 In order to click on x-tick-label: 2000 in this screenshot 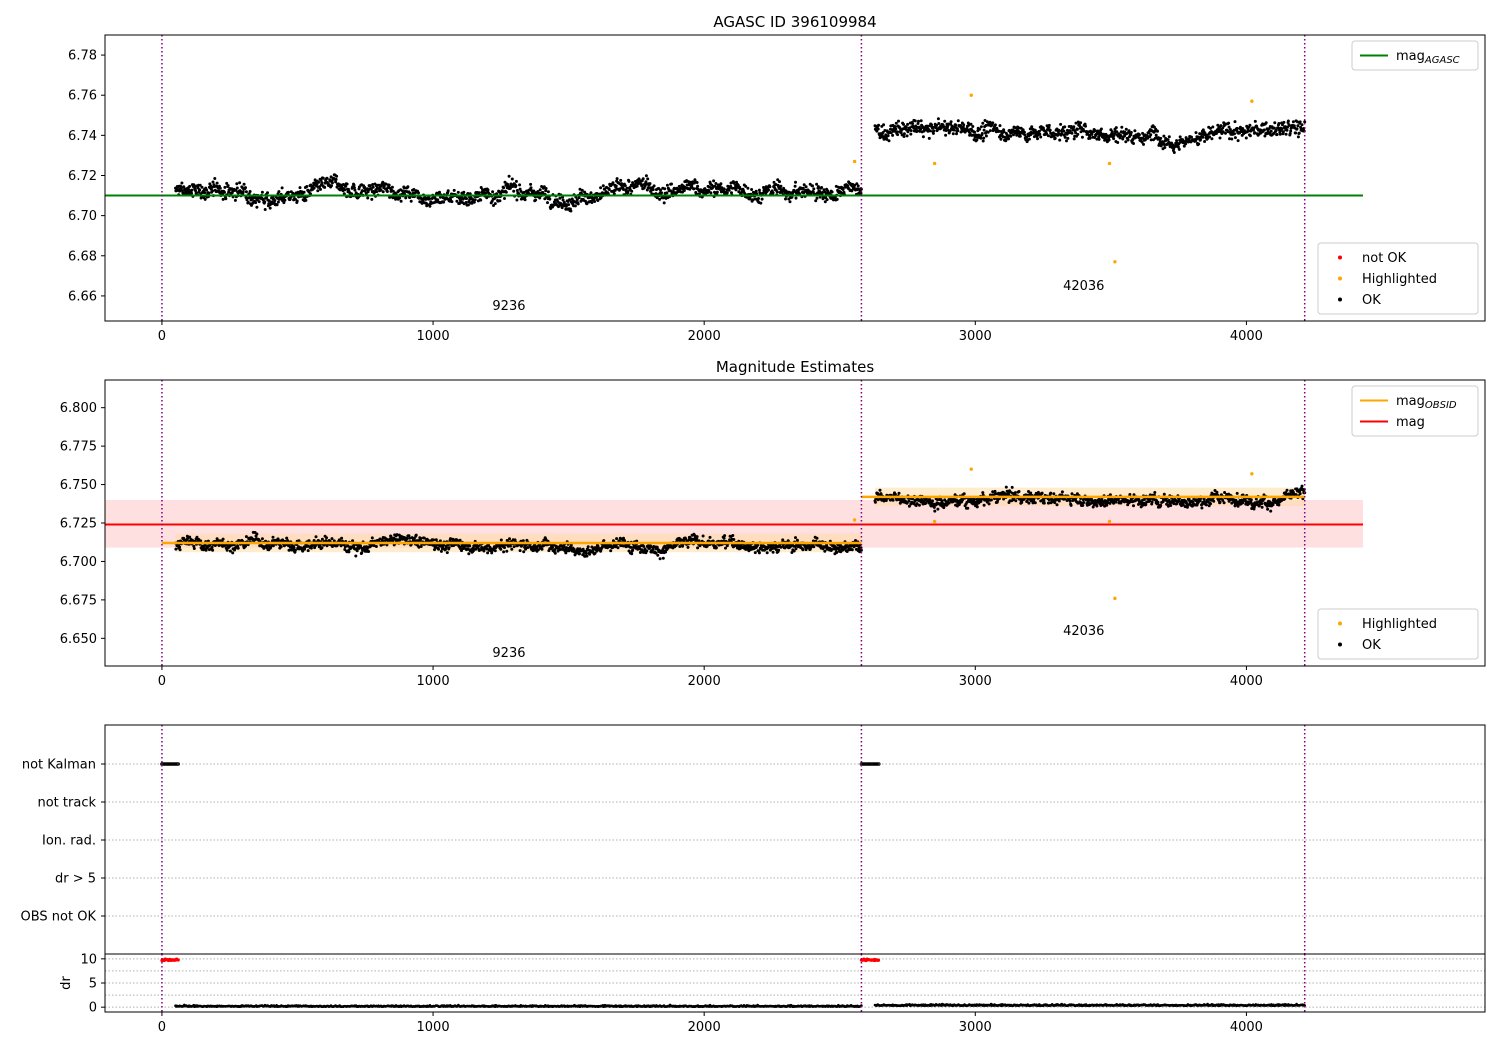, I will do `click(704, 336)`.